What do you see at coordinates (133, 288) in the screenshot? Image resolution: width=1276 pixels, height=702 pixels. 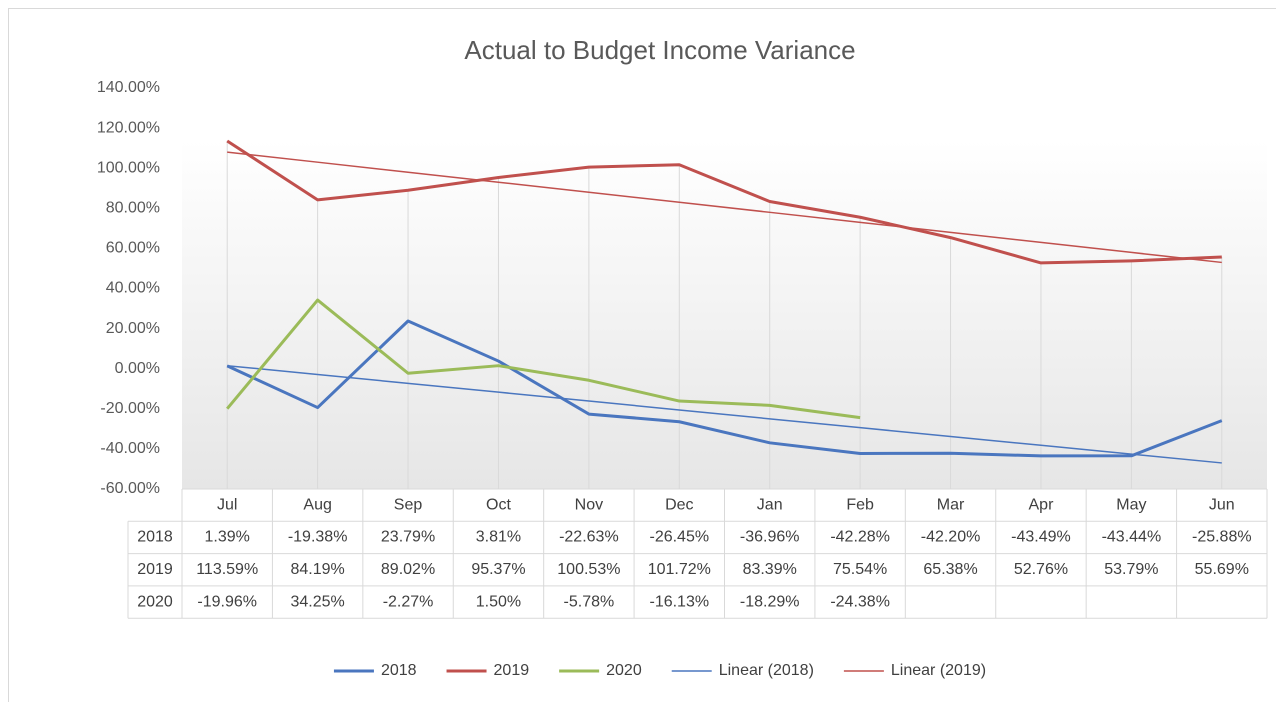 I see `y-tick-label: 40.00%` at bounding box center [133, 288].